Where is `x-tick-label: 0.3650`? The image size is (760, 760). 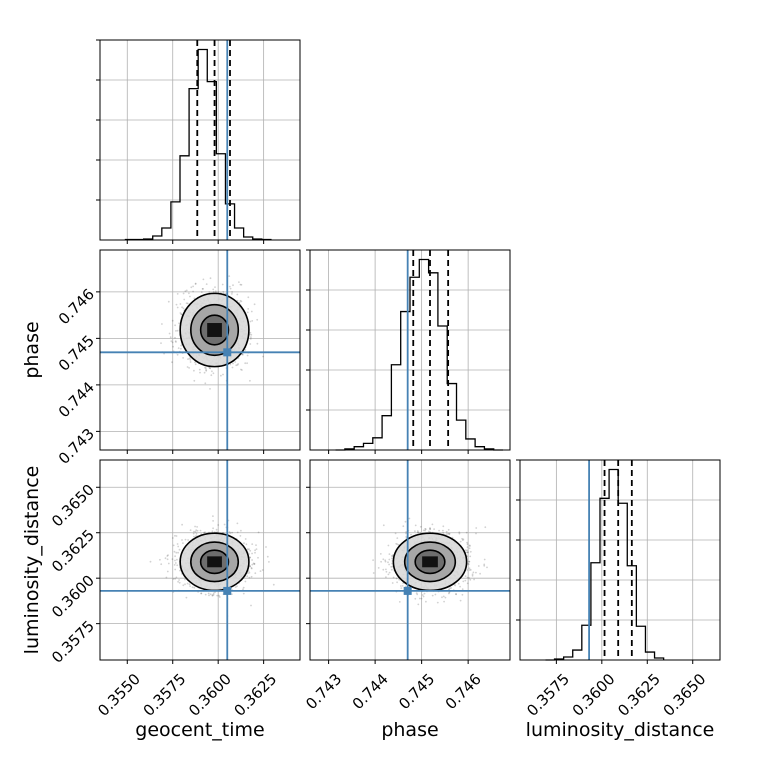 x-tick-label: 0.3650 is located at coordinates (685, 695).